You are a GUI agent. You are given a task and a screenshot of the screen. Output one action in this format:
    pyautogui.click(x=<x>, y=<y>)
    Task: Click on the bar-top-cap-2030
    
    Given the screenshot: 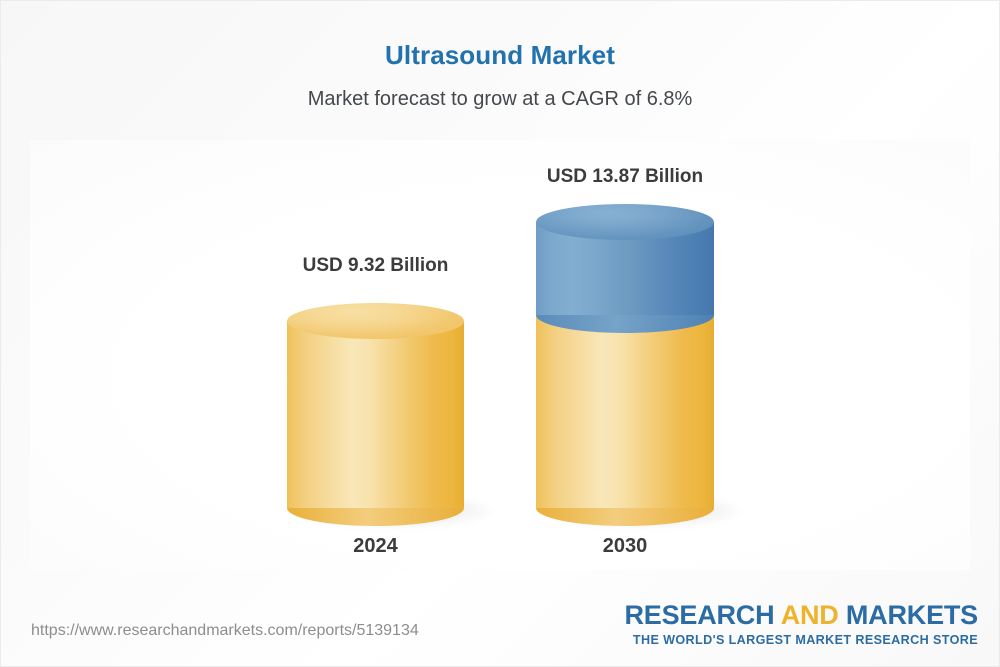 What is the action you would take?
    pyautogui.click(x=625, y=222)
    